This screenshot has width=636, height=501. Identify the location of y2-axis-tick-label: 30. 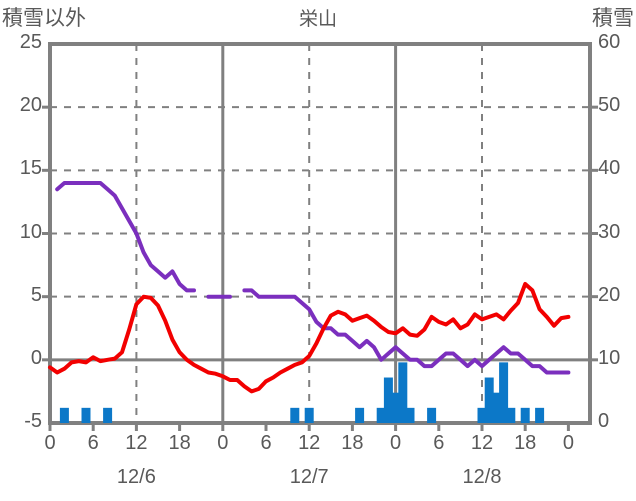
(609, 231).